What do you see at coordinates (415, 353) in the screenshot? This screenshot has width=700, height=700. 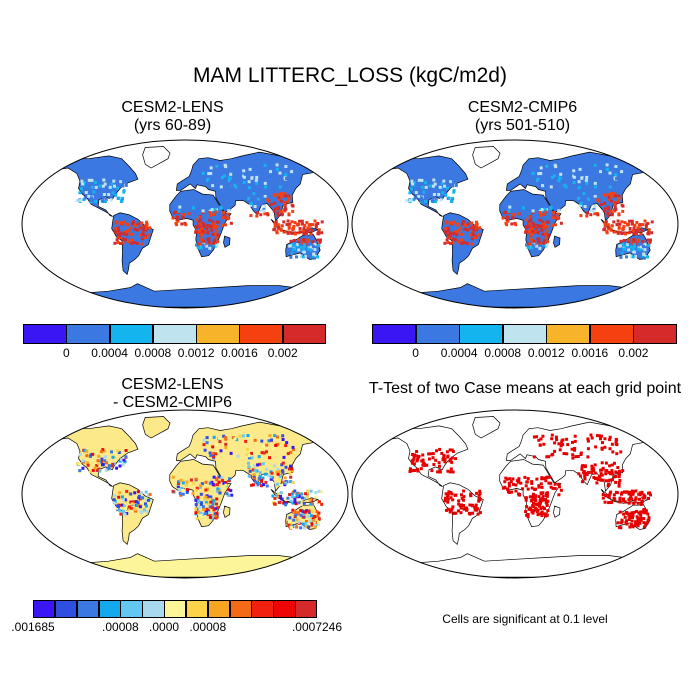 I see `colorbar-label: 0` at bounding box center [415, 353].